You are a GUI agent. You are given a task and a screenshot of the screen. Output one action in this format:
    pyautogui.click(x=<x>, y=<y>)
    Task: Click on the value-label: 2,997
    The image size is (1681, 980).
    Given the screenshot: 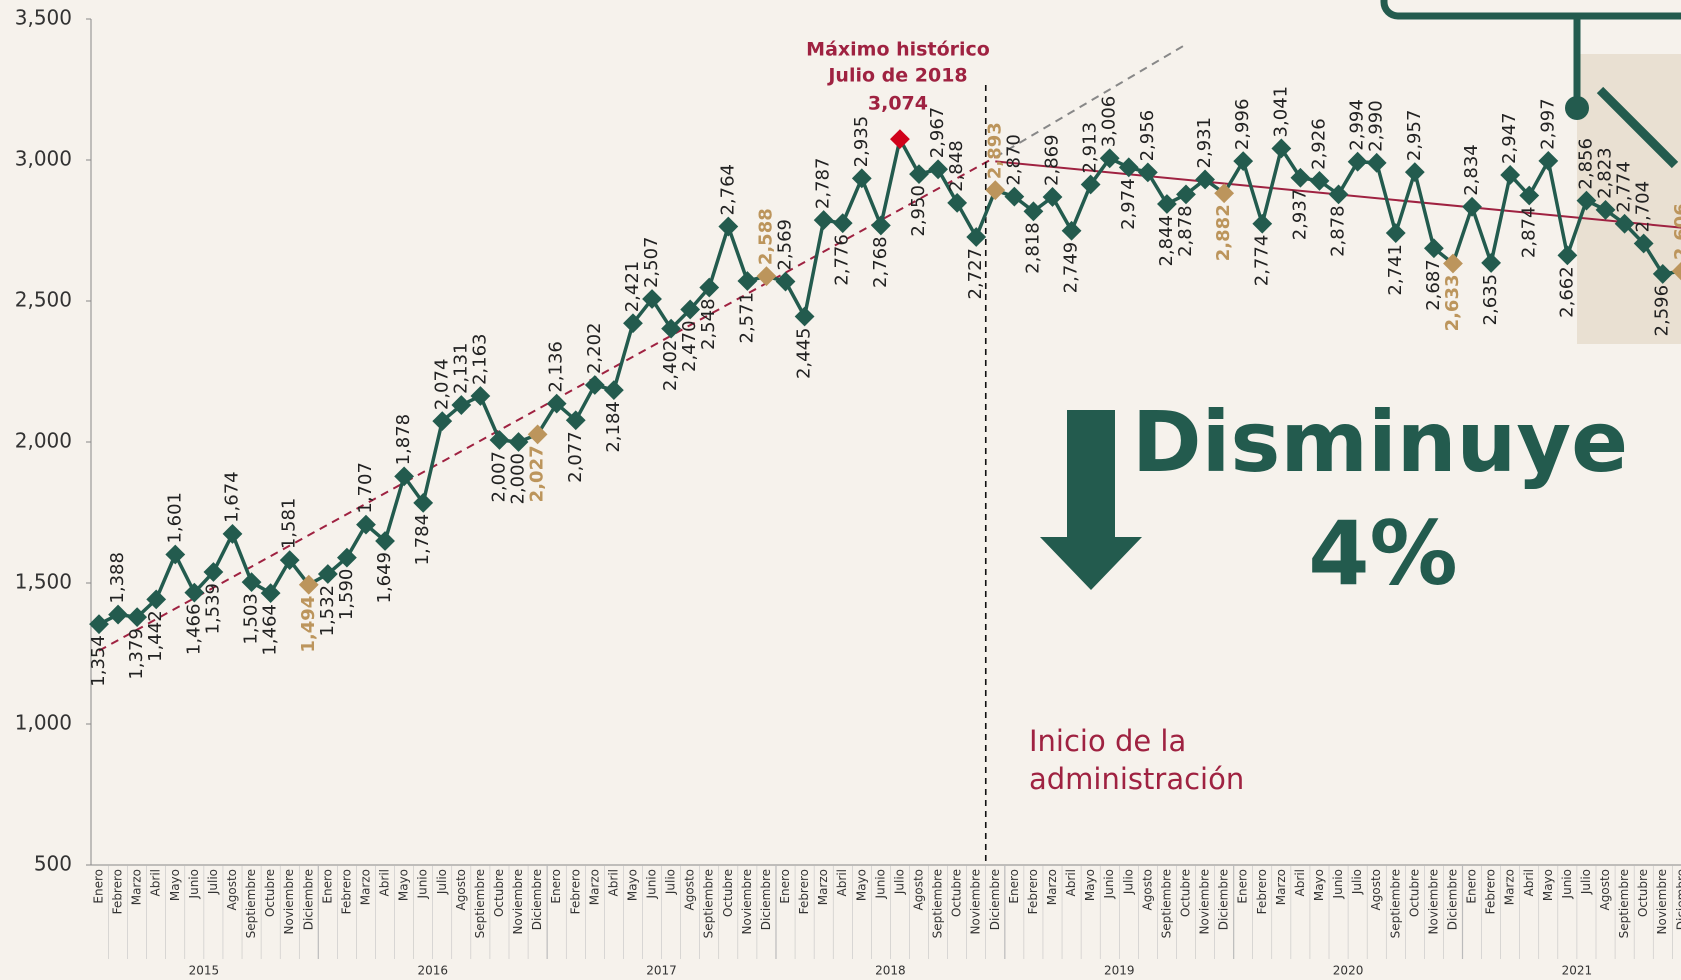 What is the action you would take?
    pyautogui.click(x=1547, y=124)
    